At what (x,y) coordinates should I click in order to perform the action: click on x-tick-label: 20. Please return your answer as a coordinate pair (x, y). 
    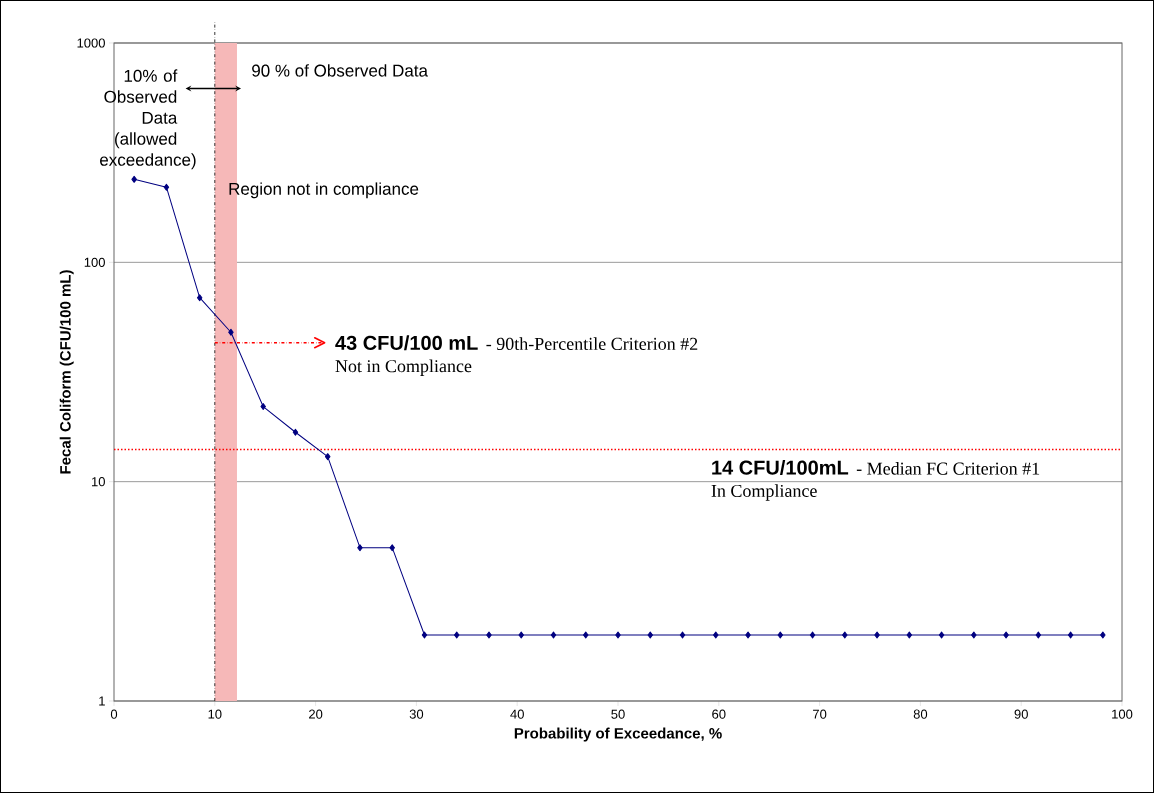
    Looking at the image, I should click on (316, 714).